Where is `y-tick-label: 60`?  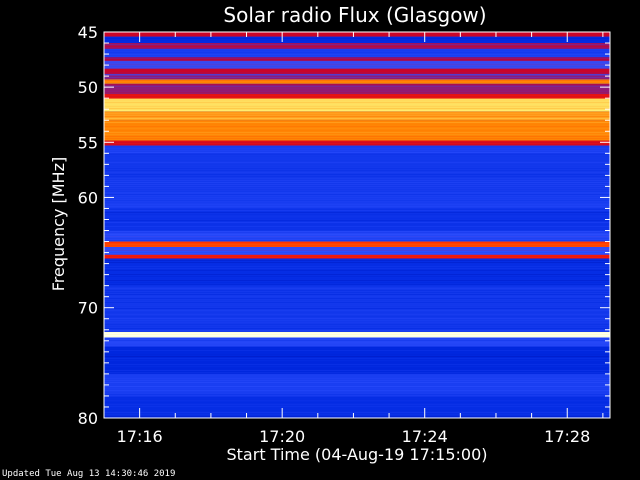
y-tick-label: 60 is located at coordinates (88, 197).